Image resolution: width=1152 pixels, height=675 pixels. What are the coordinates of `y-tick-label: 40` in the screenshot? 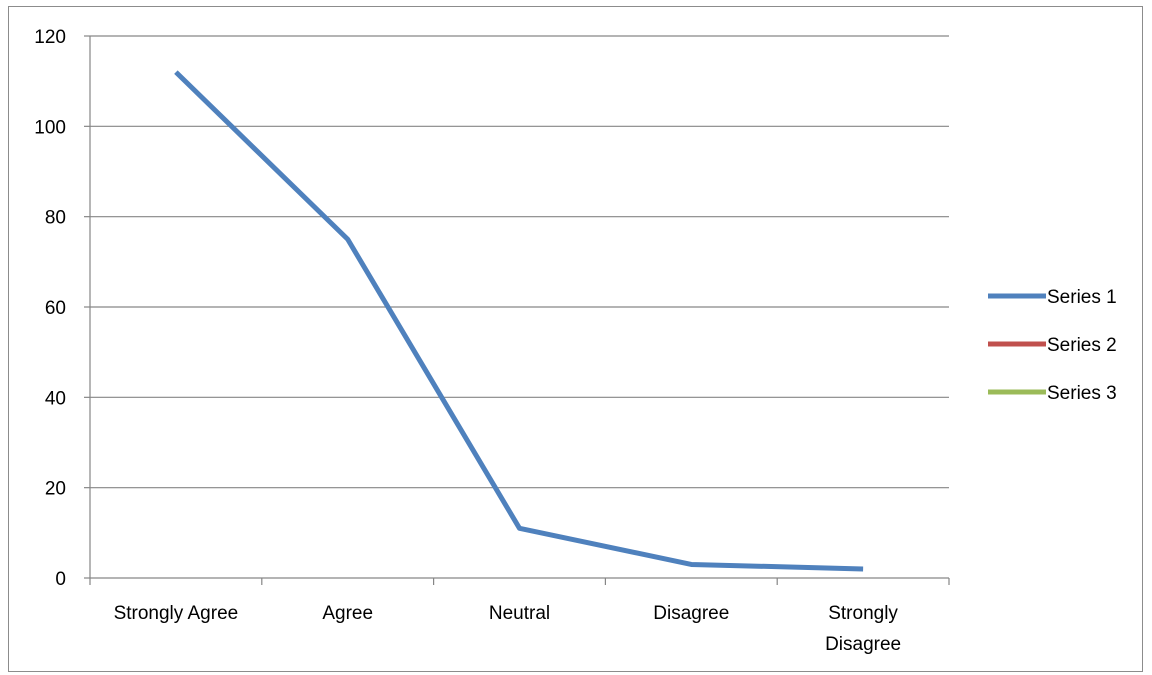 It's located at (55, 398).